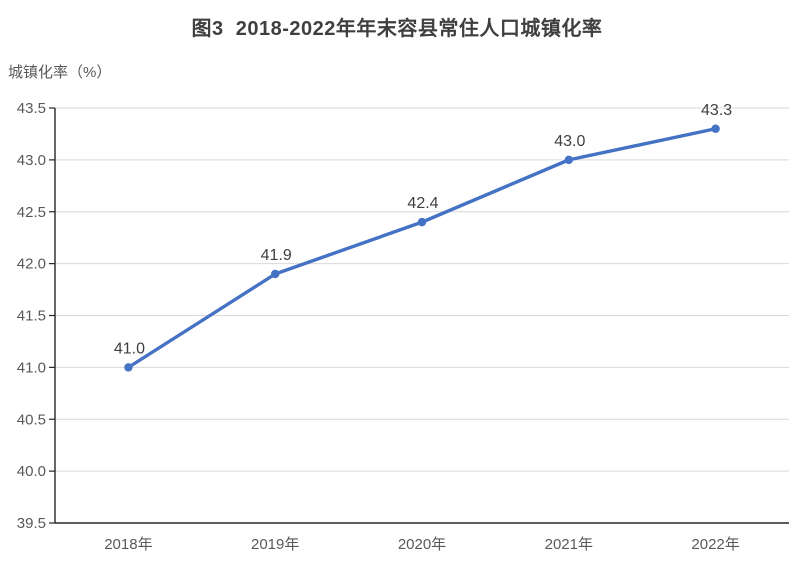  What do you see at coordinates (31, 419) in the screenshot?
I see `y-tick-label: 40.5` at bounding box center [31, 419].